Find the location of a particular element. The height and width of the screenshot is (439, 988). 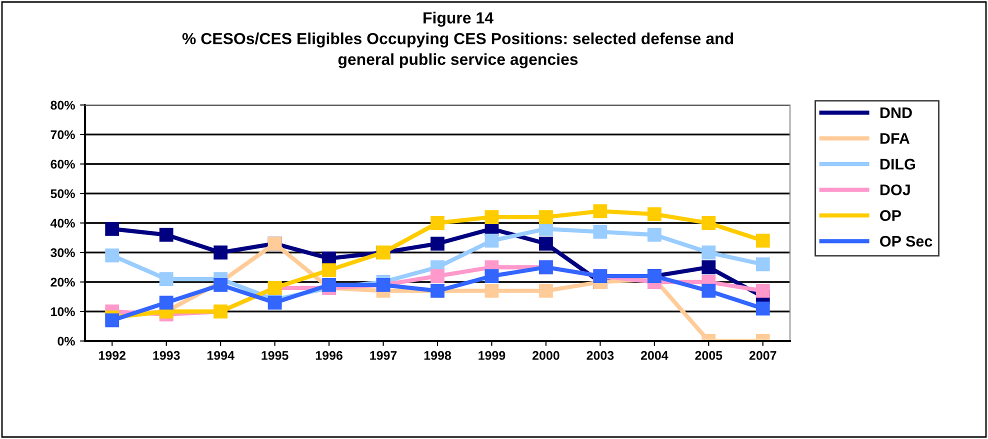

y-tick-label: 70% is located at coordinates (62, 135).